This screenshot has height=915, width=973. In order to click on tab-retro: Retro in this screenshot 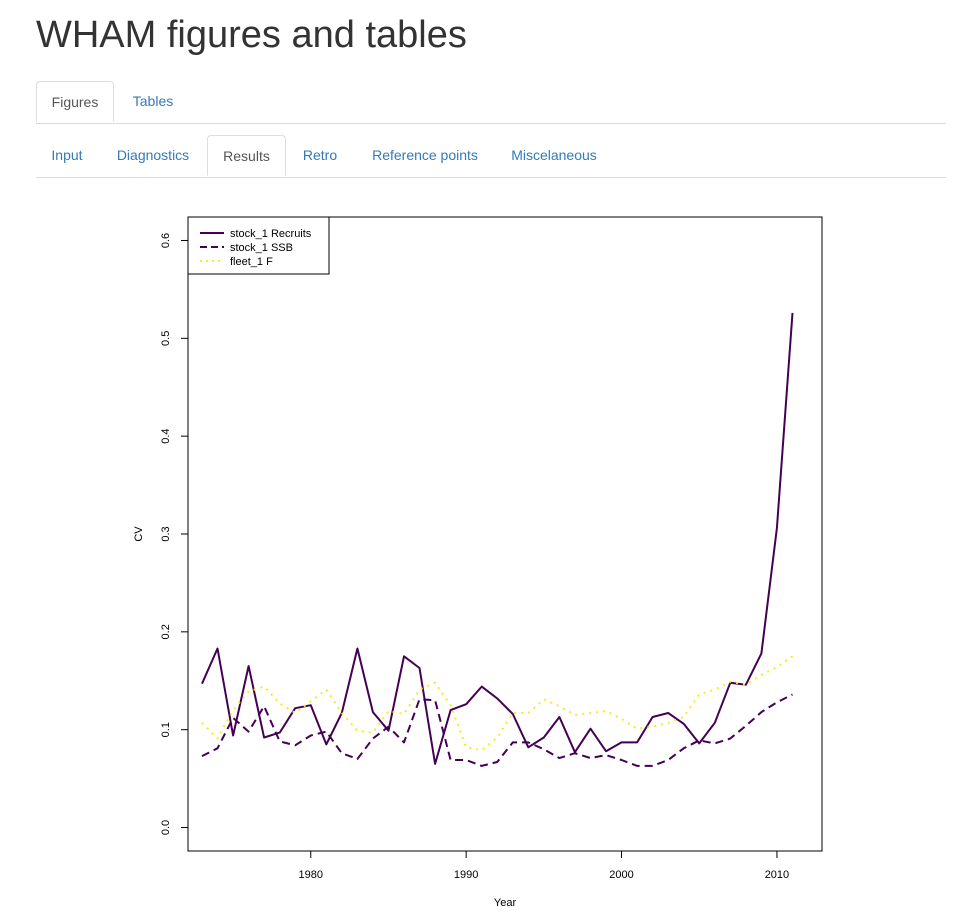, I will do `click(320, 155)`.